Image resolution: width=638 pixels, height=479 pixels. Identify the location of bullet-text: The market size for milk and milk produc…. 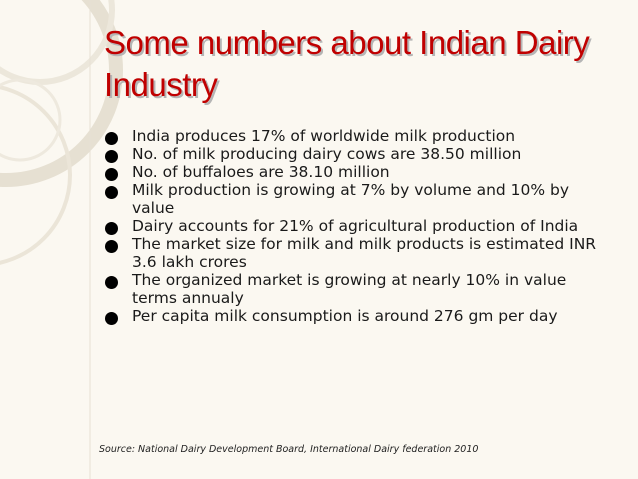
(364, 253).